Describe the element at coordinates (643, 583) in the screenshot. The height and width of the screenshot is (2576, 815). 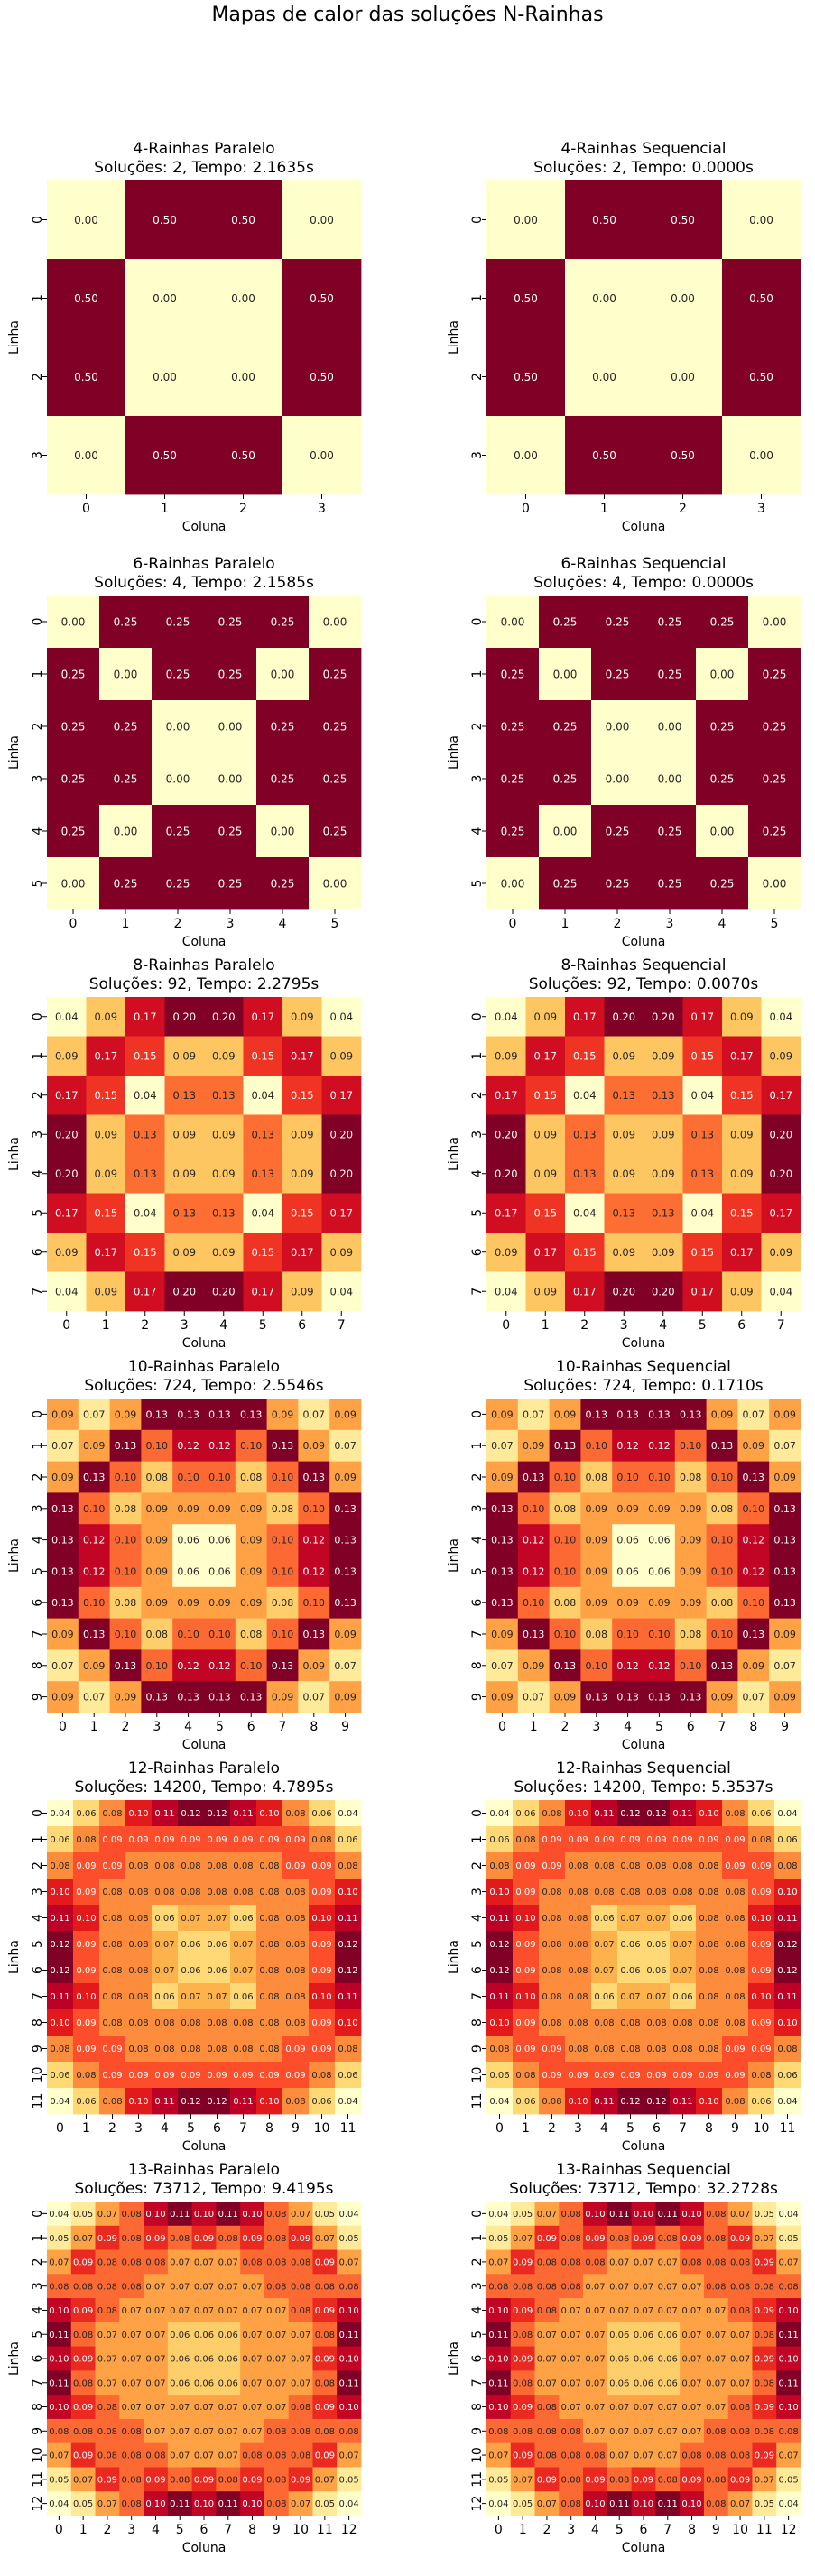
I see `panel-subtitle: Soluções: 4, Tempo: 0.0000s` at that location.